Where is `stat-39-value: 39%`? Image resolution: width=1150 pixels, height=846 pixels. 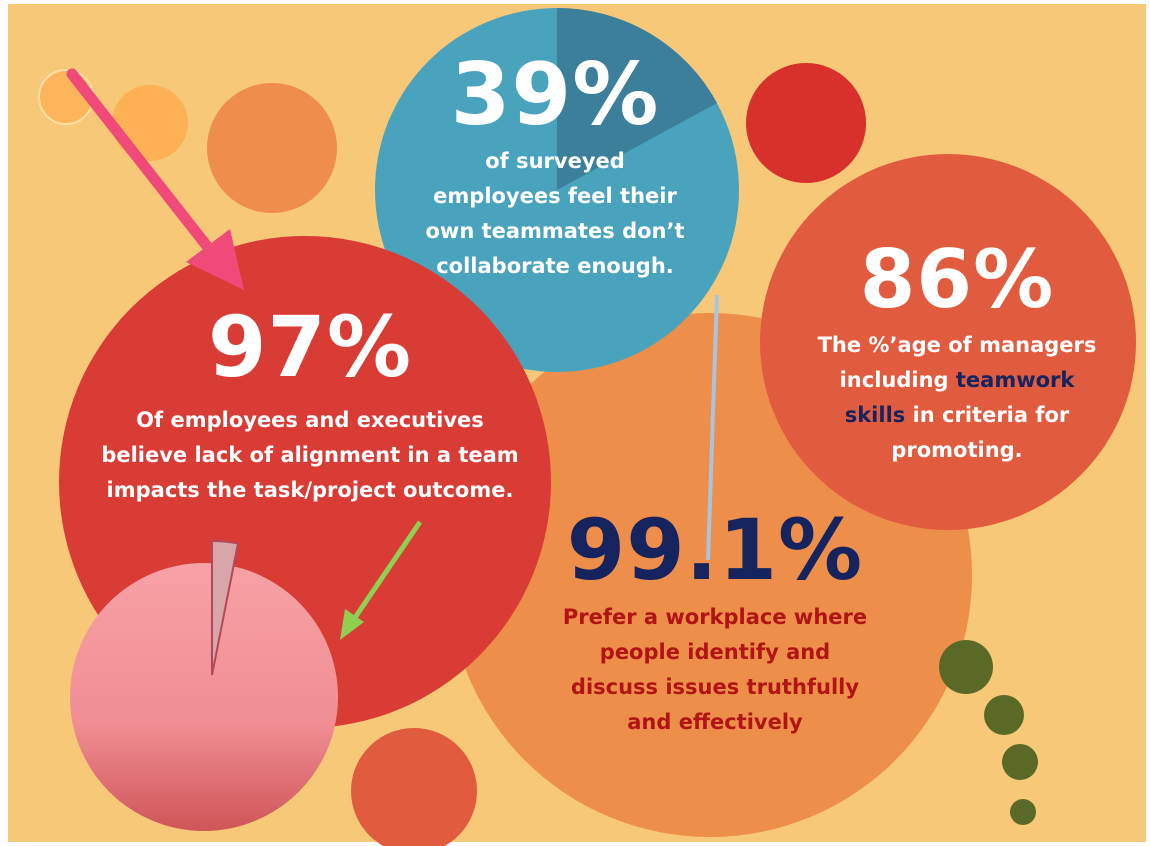
stat-39-value: 39% is located at coordinates (555, 95).